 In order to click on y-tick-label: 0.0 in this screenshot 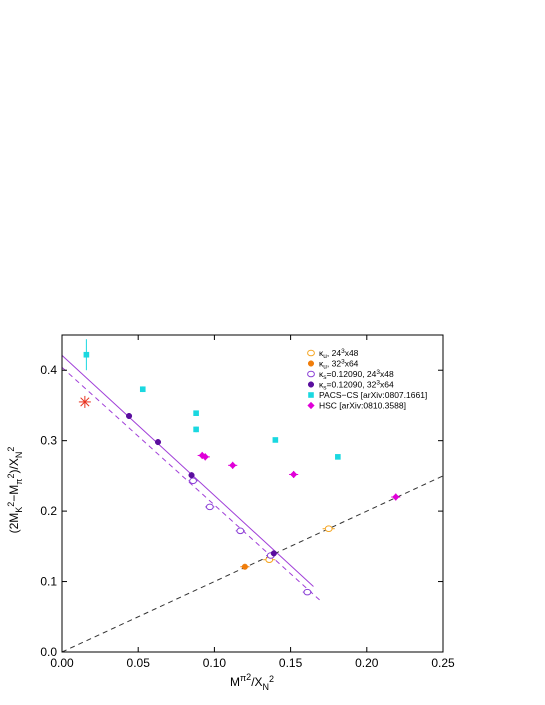, I will do `click(48, 652)`.